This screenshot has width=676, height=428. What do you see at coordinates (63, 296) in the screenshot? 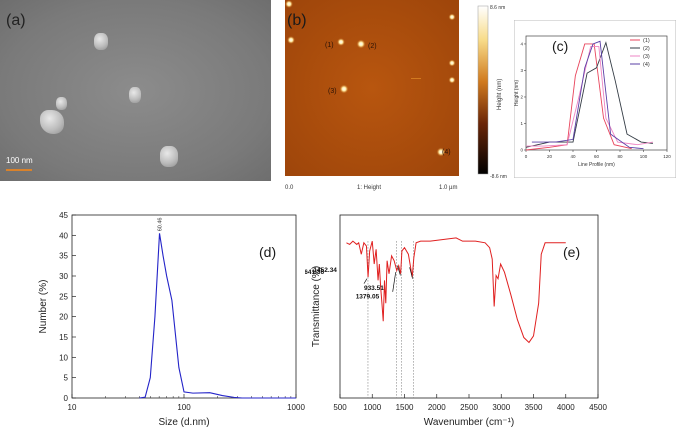
I see `y-tick-label: 25` at bounding box center [63, 296].